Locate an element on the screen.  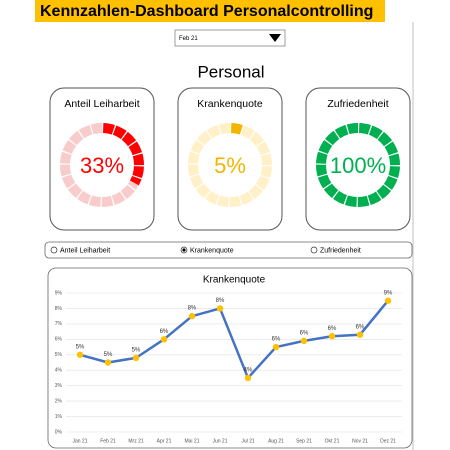
dropdown-arrow is located at coordinates (275, 38).